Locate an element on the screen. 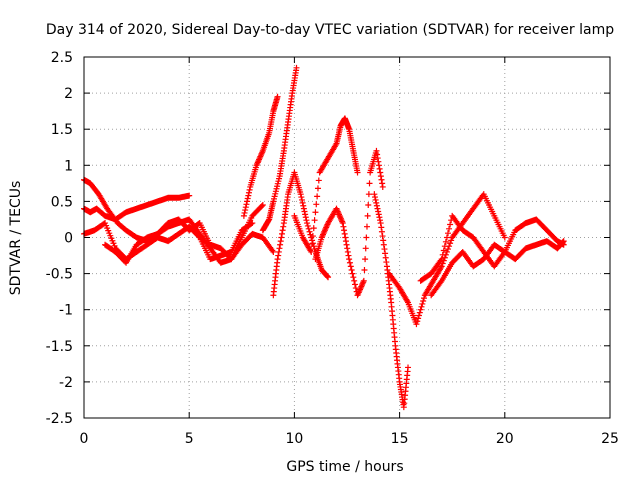 The width and height of the screenshot is (640, 480). y-tick-label: -2 is located at coordinates (66, 383).